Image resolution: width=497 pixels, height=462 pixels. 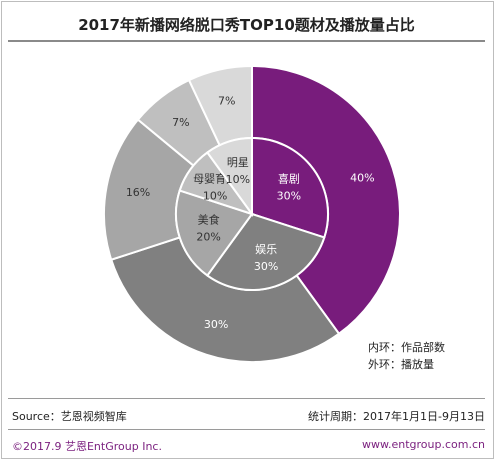 What do you see at coordinates (246, 25) in the screenshot?
I see `chart-title: 2017年新播网络脱口秀TOP10题材及播放量占比` at bounding box center [246, 25].